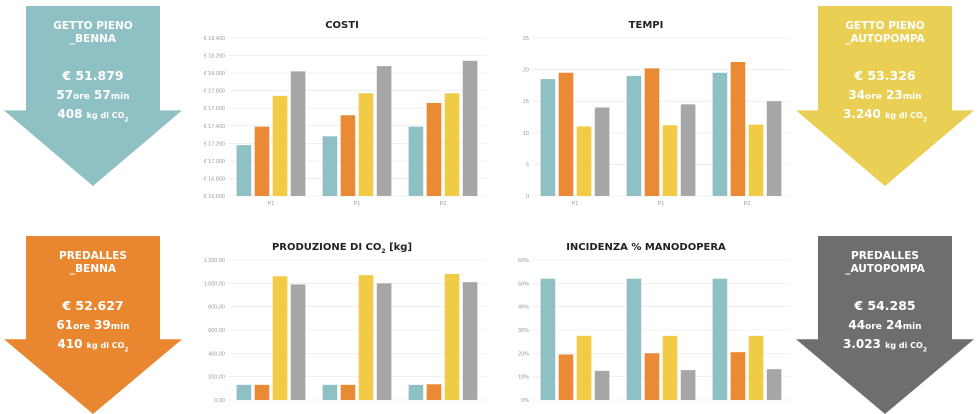 The width and height of the screenshot is (977, 414). I want to click on y-tick-label: 50%, so click(523, 284).